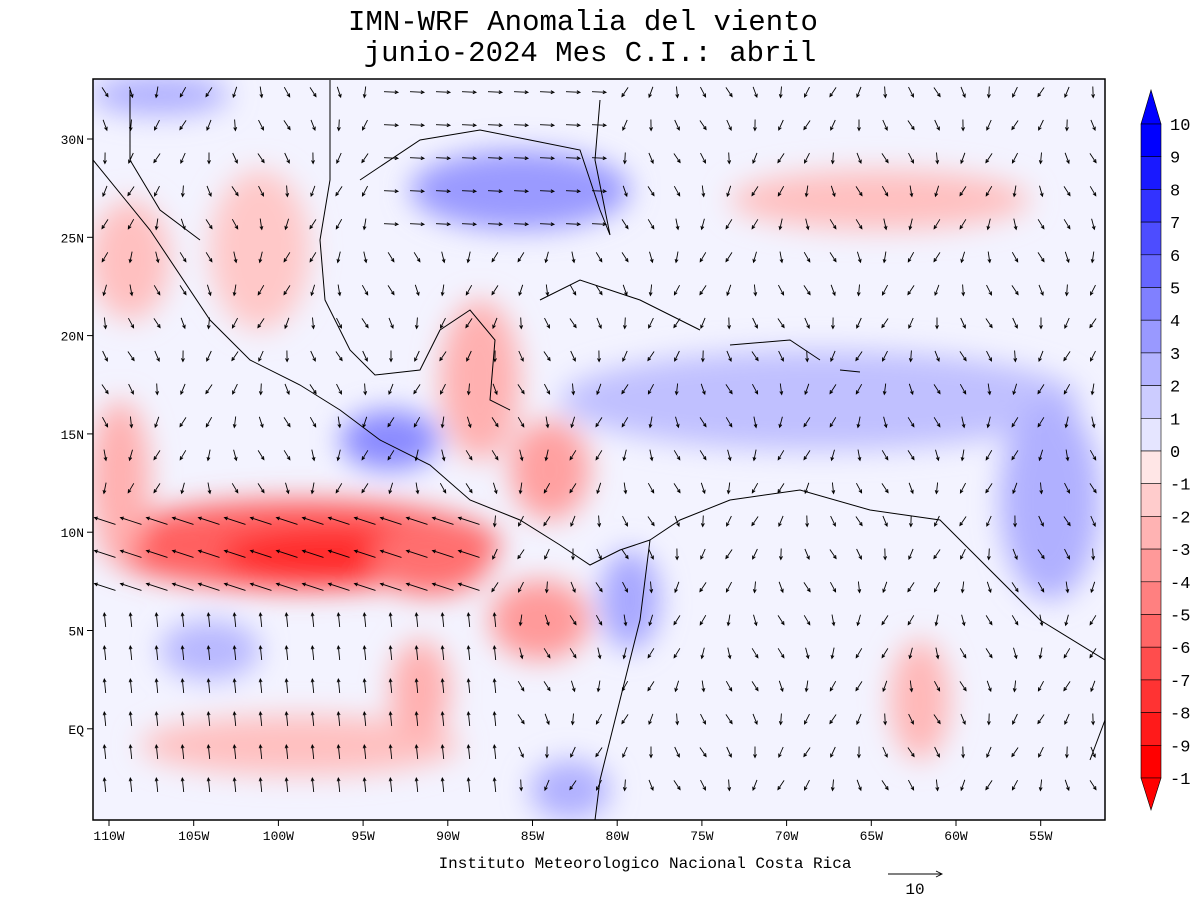 This screenshot has width=1200, height=900. Describe the element at coordinates (76, 730) in the screenshot. I see `lat-label: EQ` at that location.